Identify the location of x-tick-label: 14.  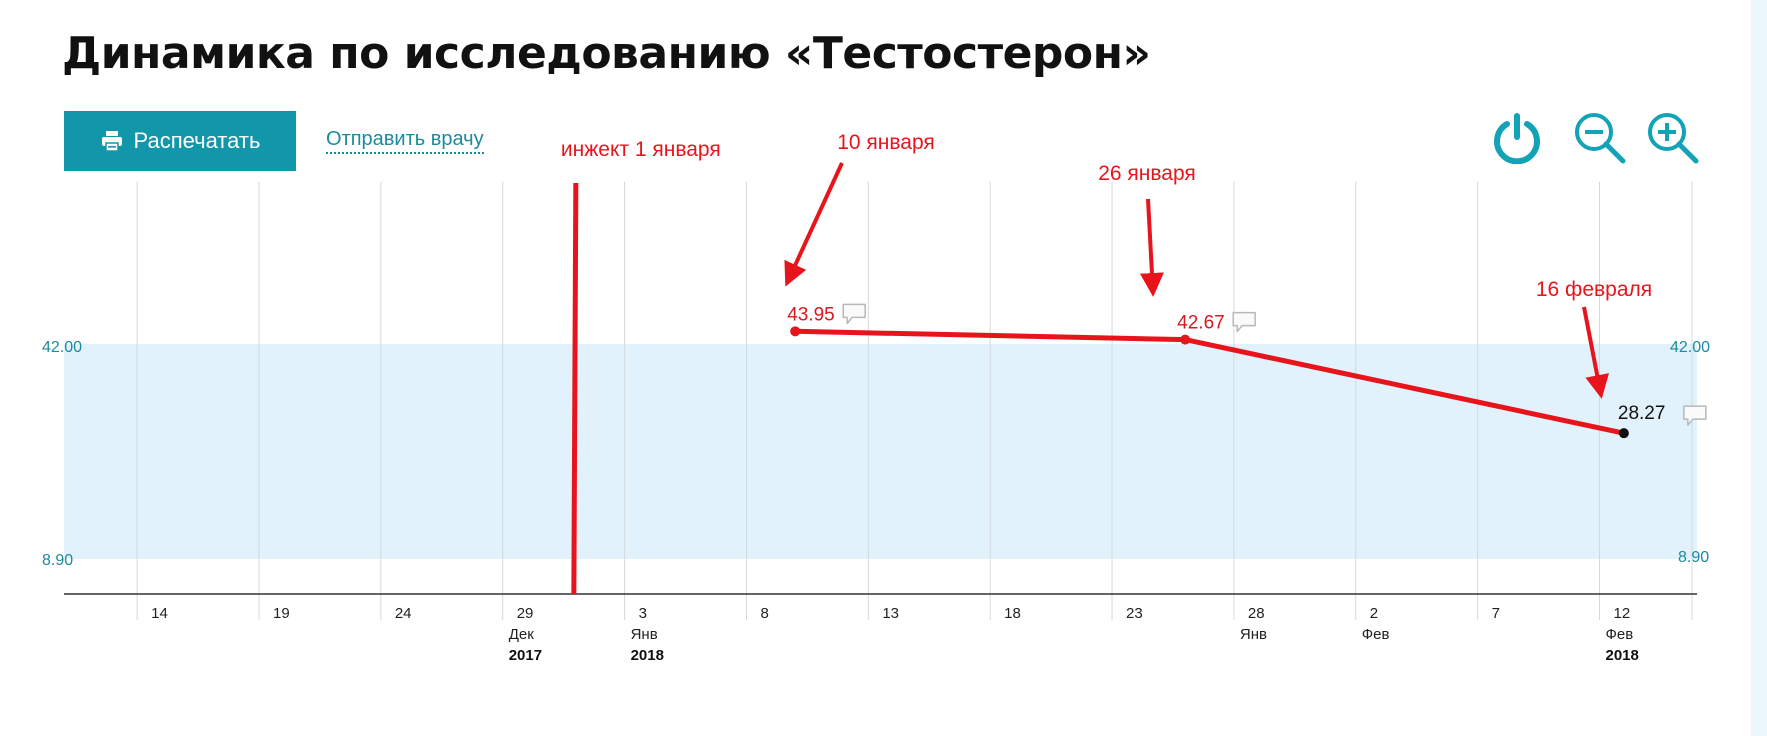
(159, 613).